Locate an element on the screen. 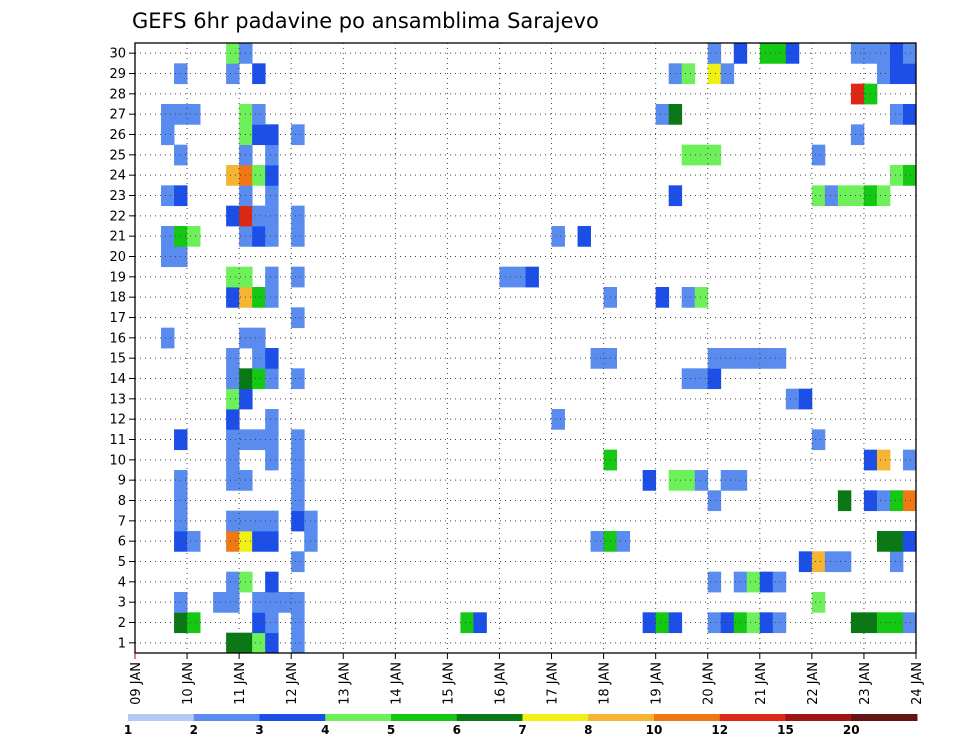 This screenshot has width=960, height=742. x-tick-label: 24 JAN is located at coordinates (917, 683).